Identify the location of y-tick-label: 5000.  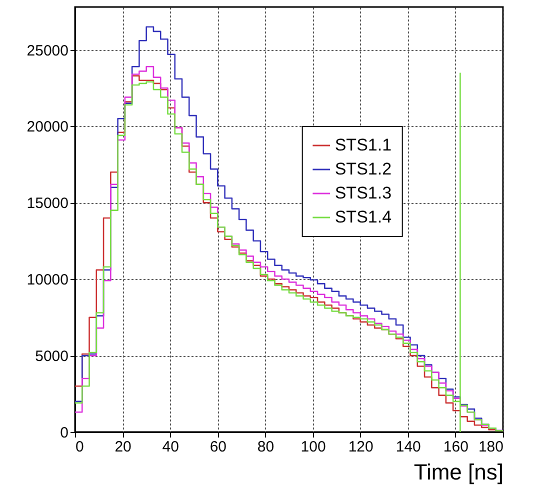
(51, 357).